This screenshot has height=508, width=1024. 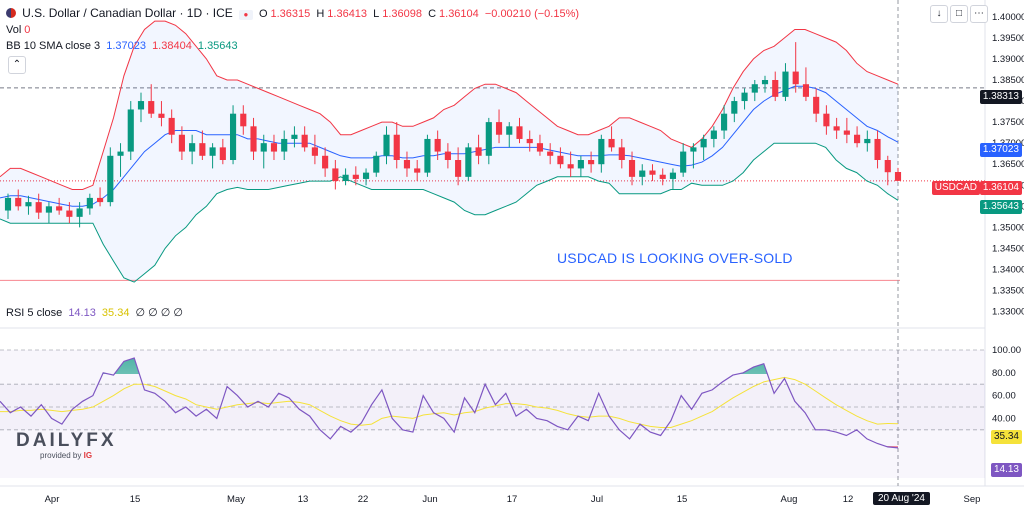 I want to click on move-down-icon: ↓, so click(x=939, y=14).